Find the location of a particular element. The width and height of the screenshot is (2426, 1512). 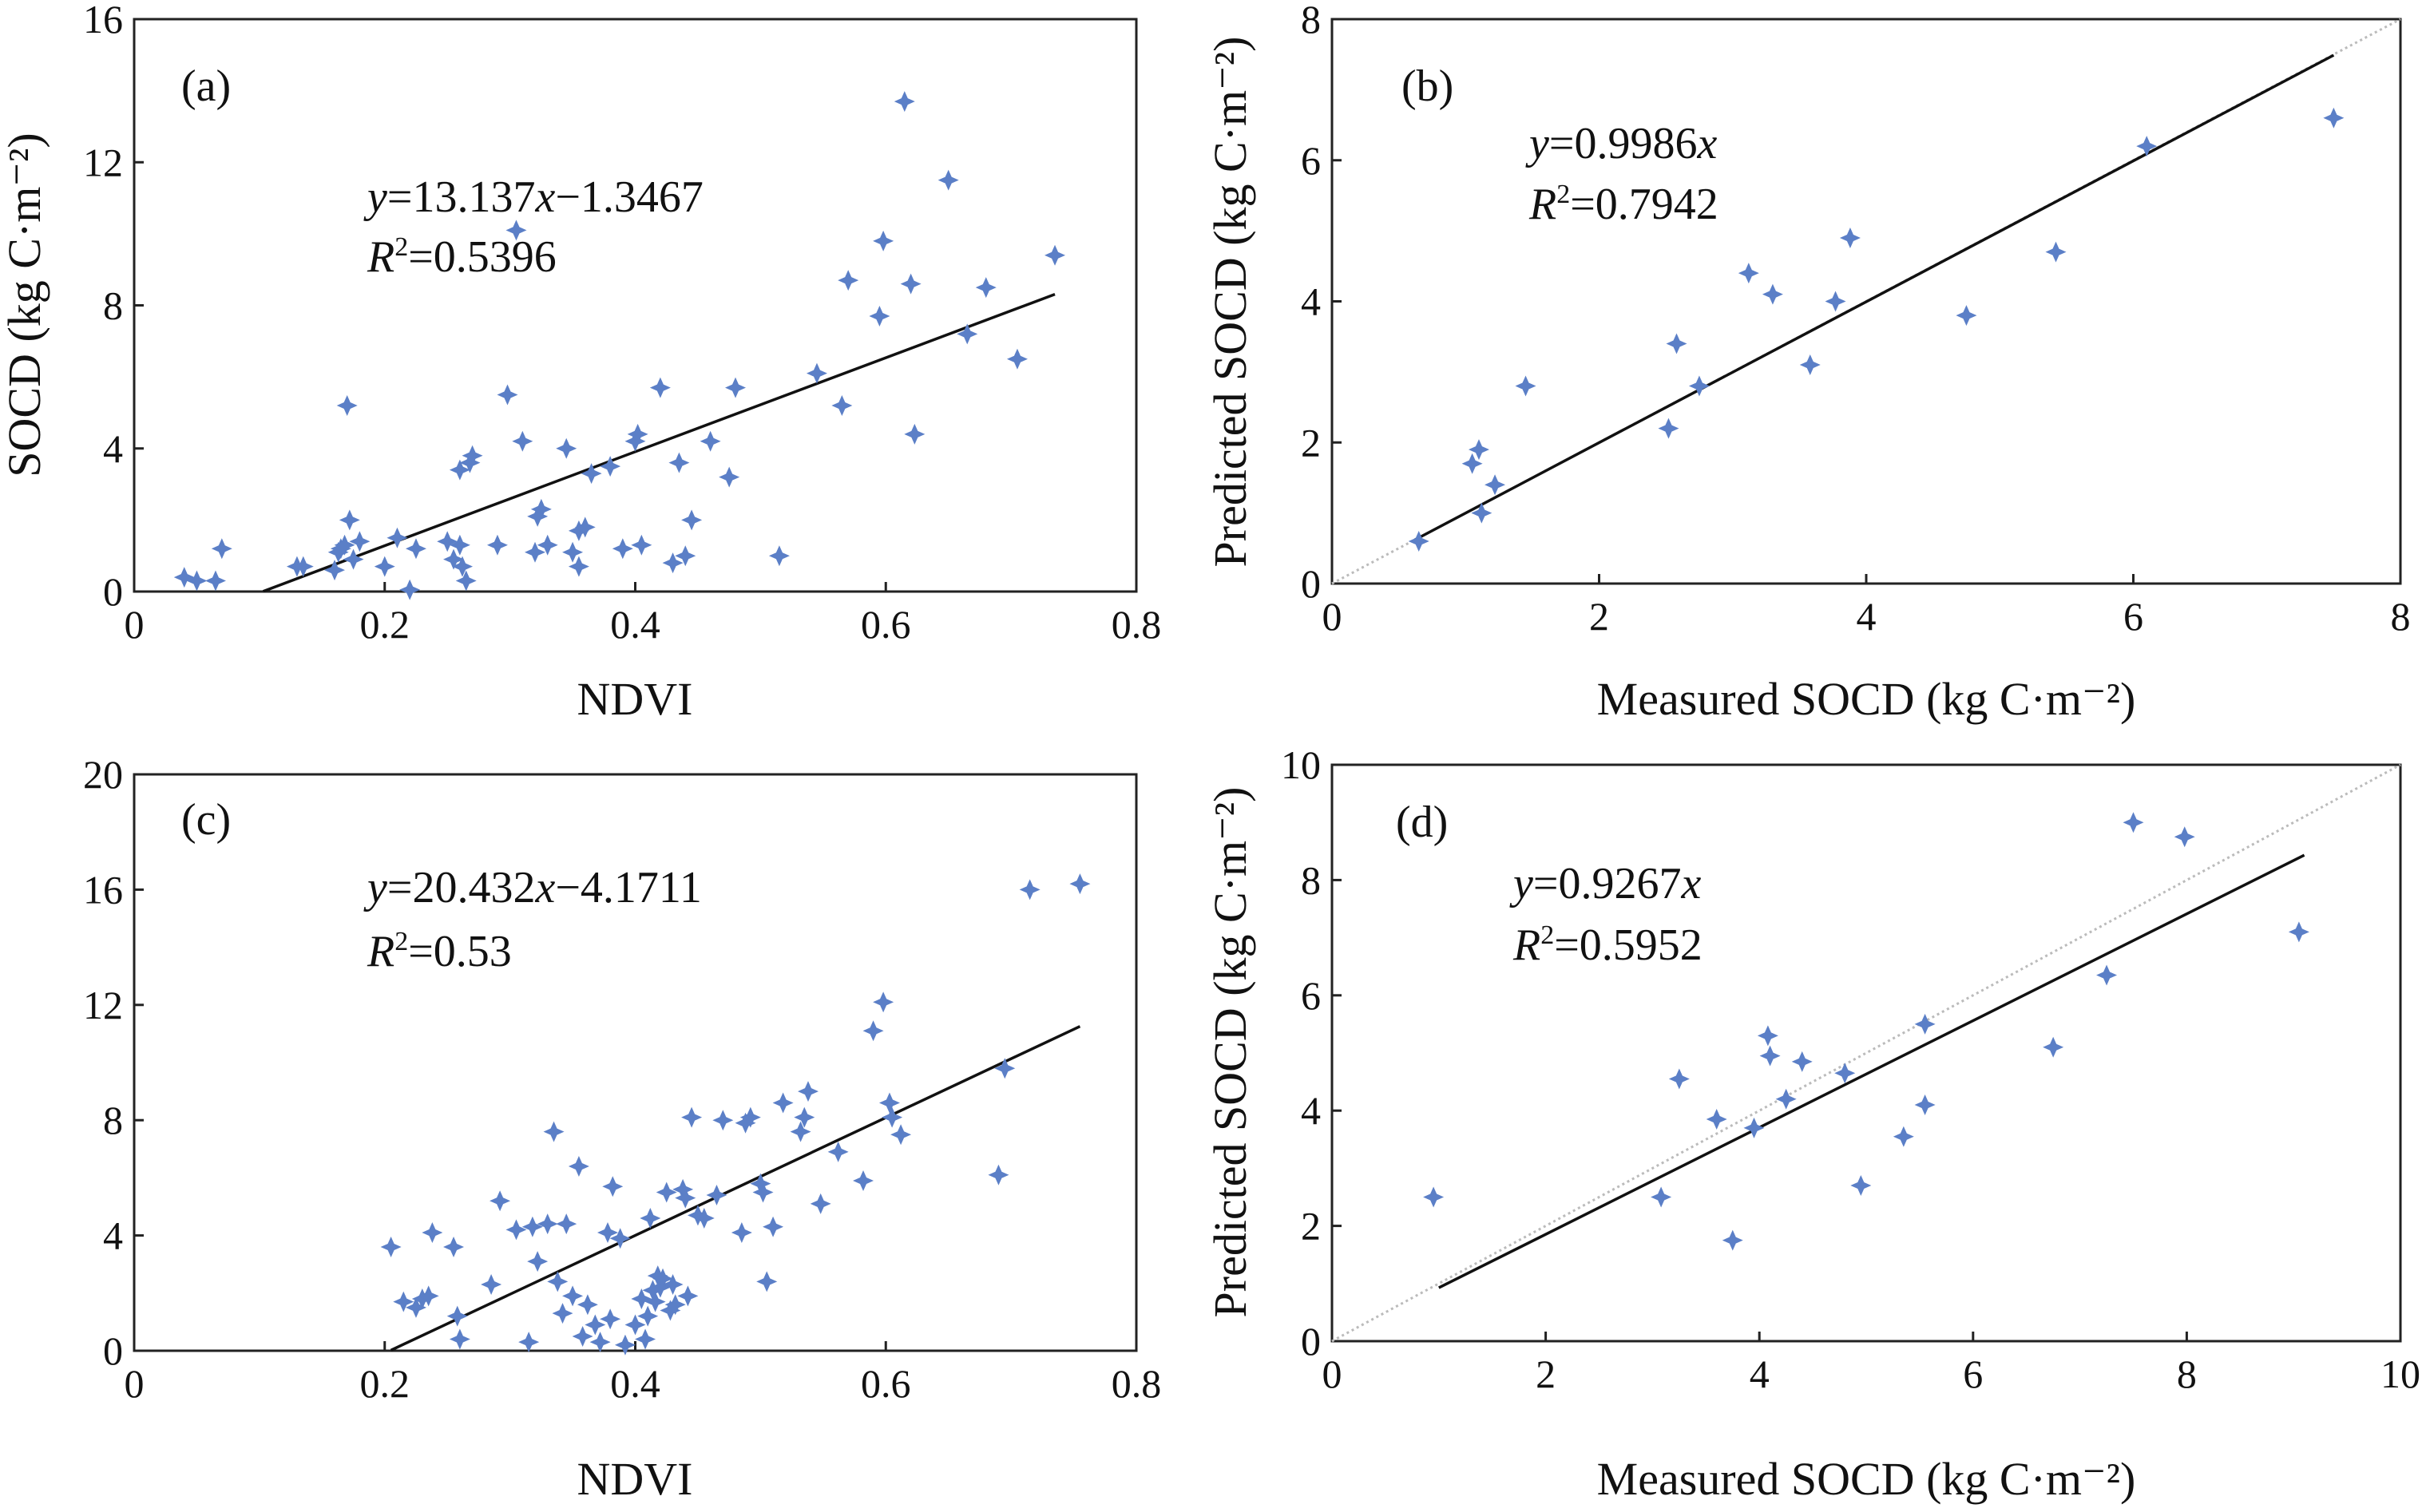

y-tick-label: 16 is located at coordinates (103, 21).